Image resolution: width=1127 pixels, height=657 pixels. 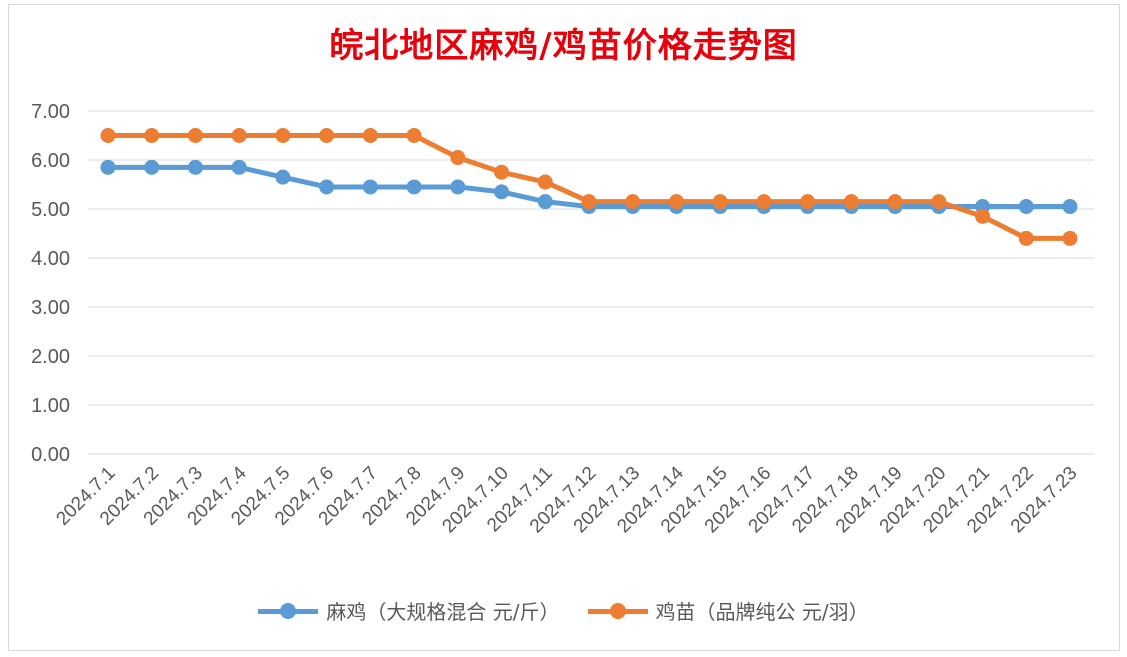 What do you see at coordinates (762, 612) in the screenshot?
I see `legend-label-chick: 鸡苗（品牌纯公 元/羽）` at bounding box center [762, 612].